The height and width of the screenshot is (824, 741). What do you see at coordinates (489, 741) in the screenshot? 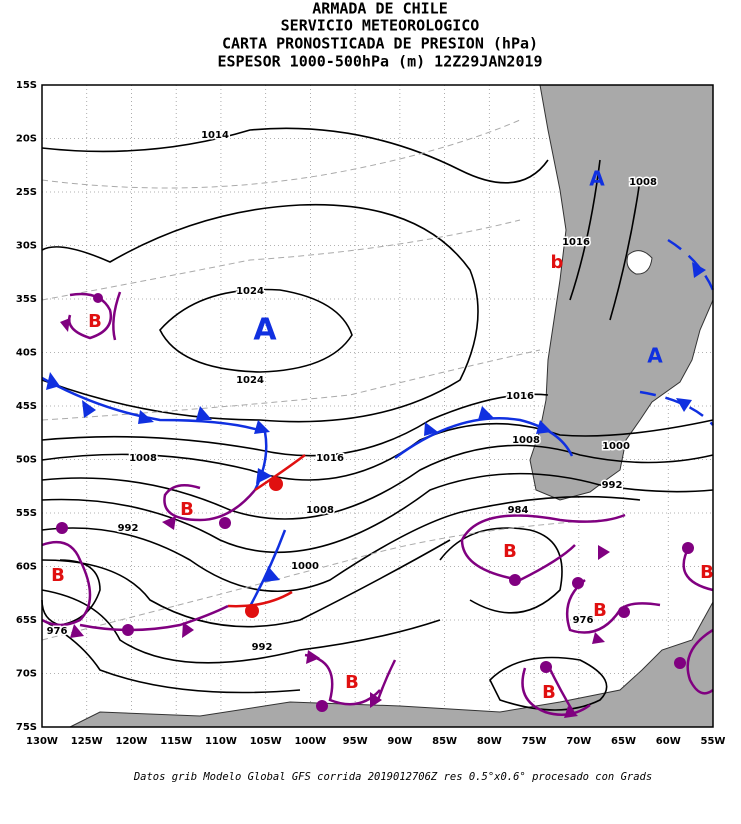
I see `lon-label: 80W` at bounding box center [489, 741].